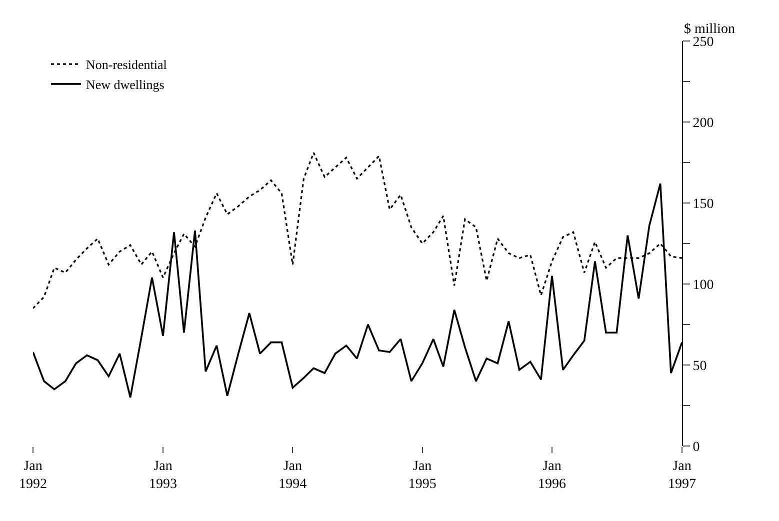 This screenshot has height=521, width=779. I want to click on y-tick-label: 250, so click(703, 42).